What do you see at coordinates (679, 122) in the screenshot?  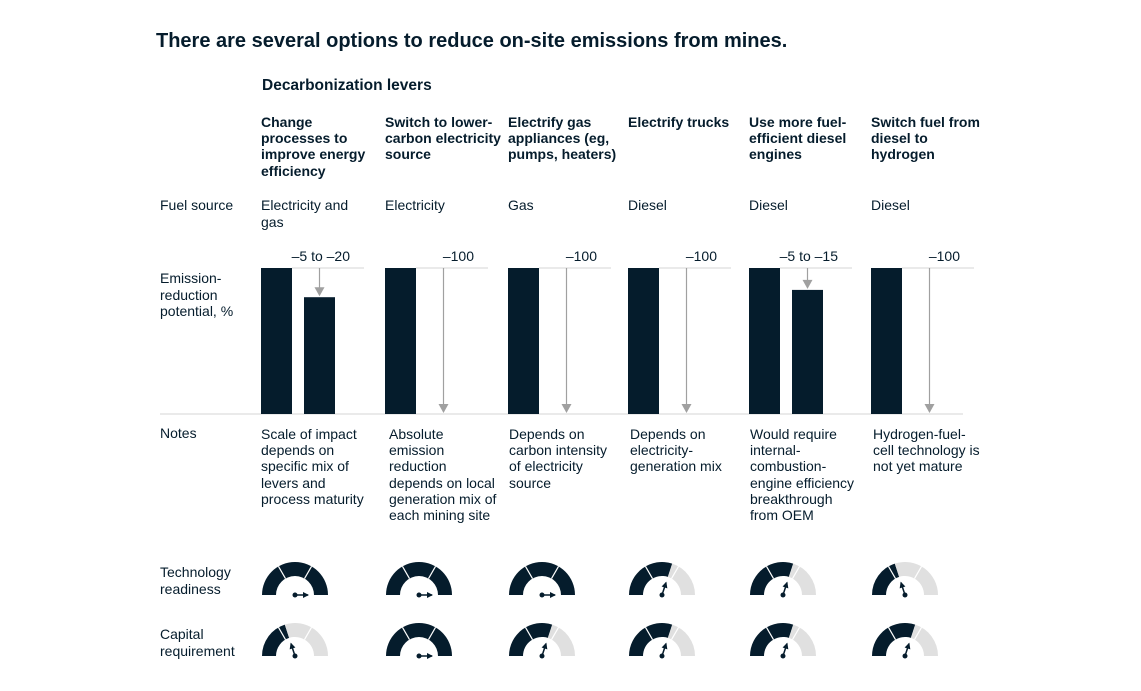 I see `lever-header: Electrify trucks` at bounding box center [679, 122].